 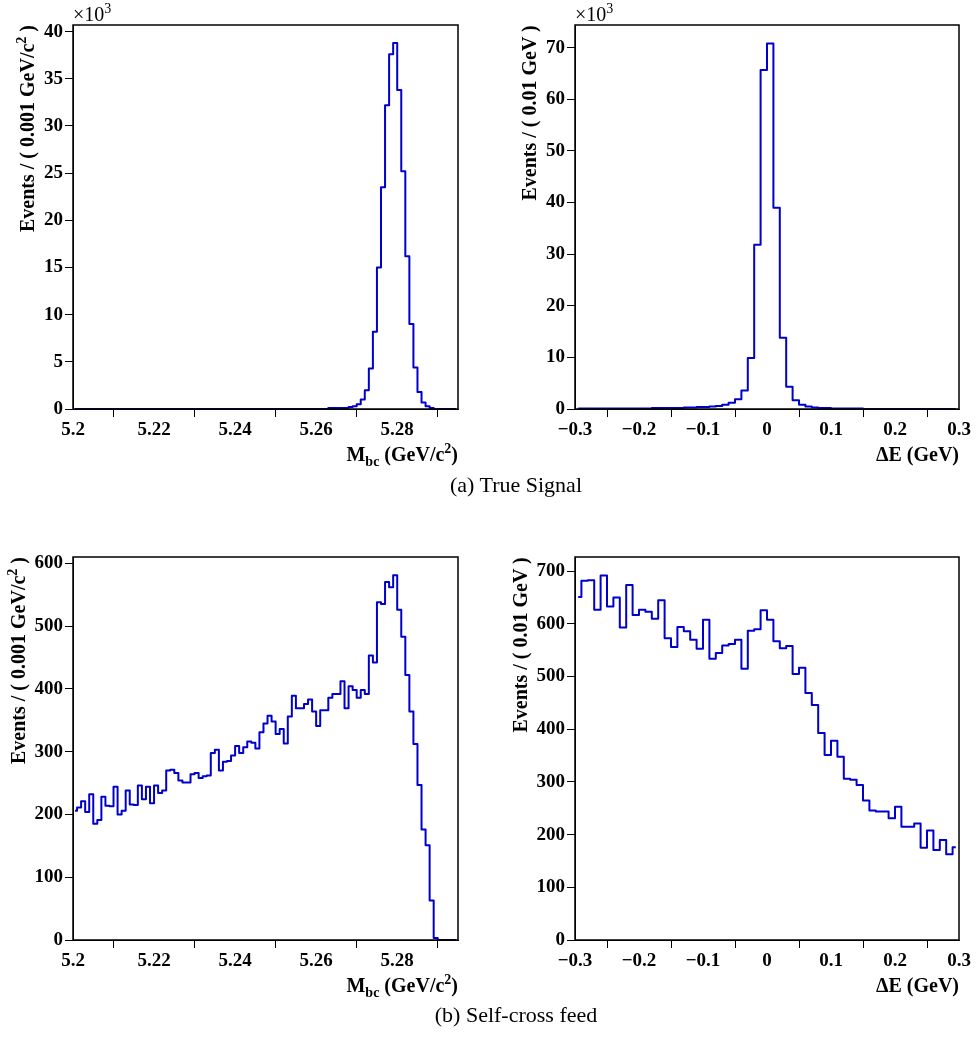 I want to click on y-tick-label: 5, so click(x=58, y=360).